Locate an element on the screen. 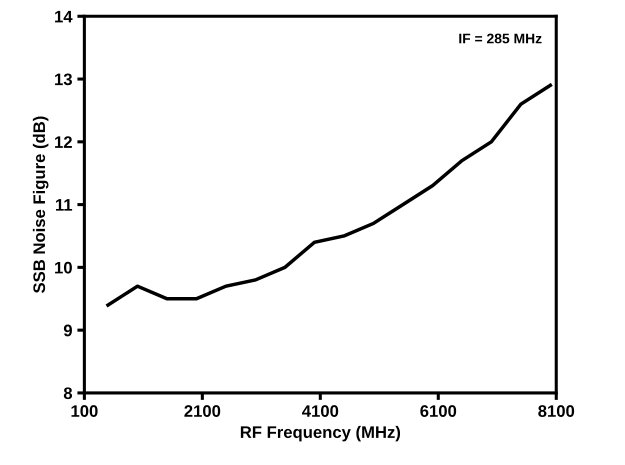 This screenshot has width=625, height=465. y-tick-label: 14 is located at coordinates (63, 16).